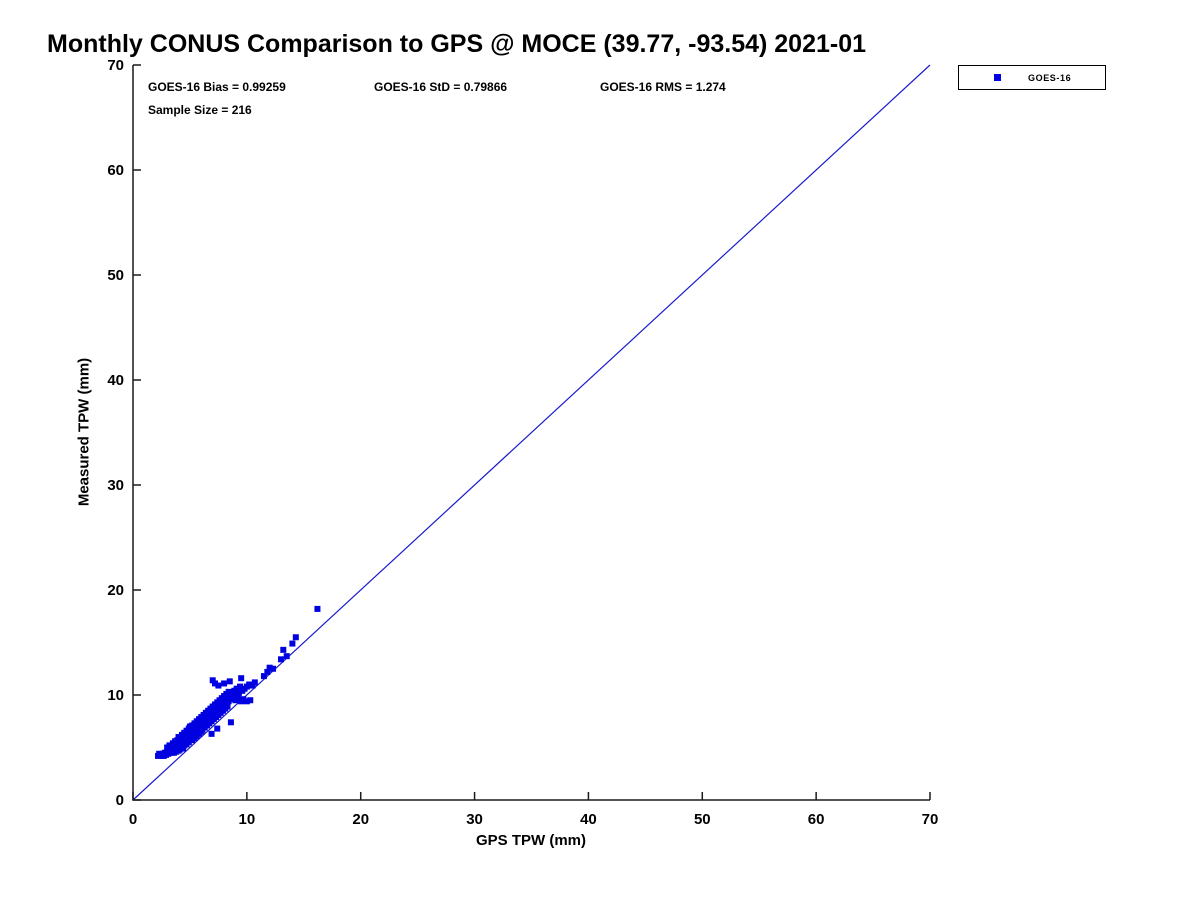 The image size is (1200, 900). Describe the element at coordinates (1050, 77) in the screenshot. I see `legend-entry-label: GOES-16` at that location.